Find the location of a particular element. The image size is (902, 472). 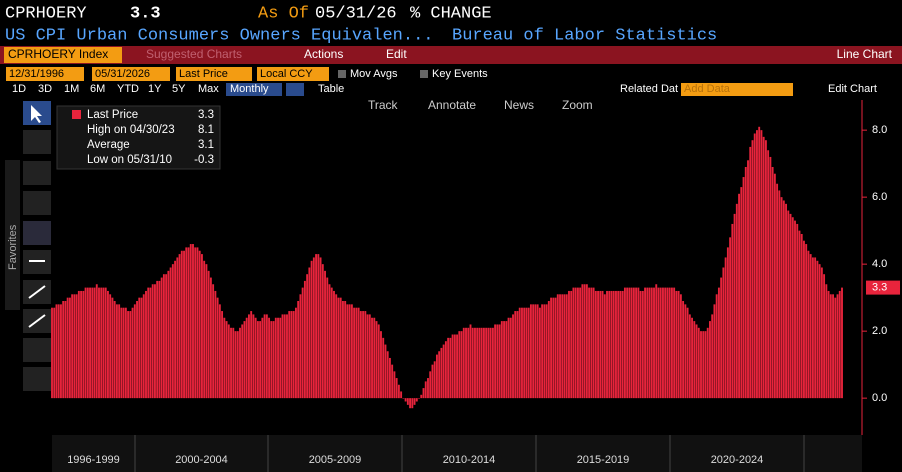

start-date: 12/31/1996 is located at coordinates (36, 74).